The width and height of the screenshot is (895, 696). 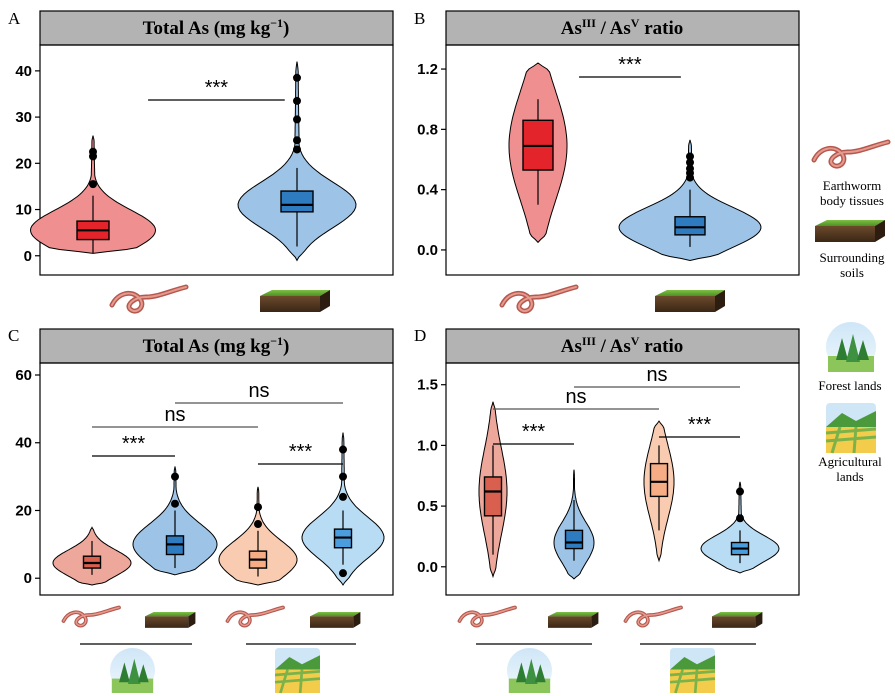 I want to click on strip-b, so click(x=622, y=28).